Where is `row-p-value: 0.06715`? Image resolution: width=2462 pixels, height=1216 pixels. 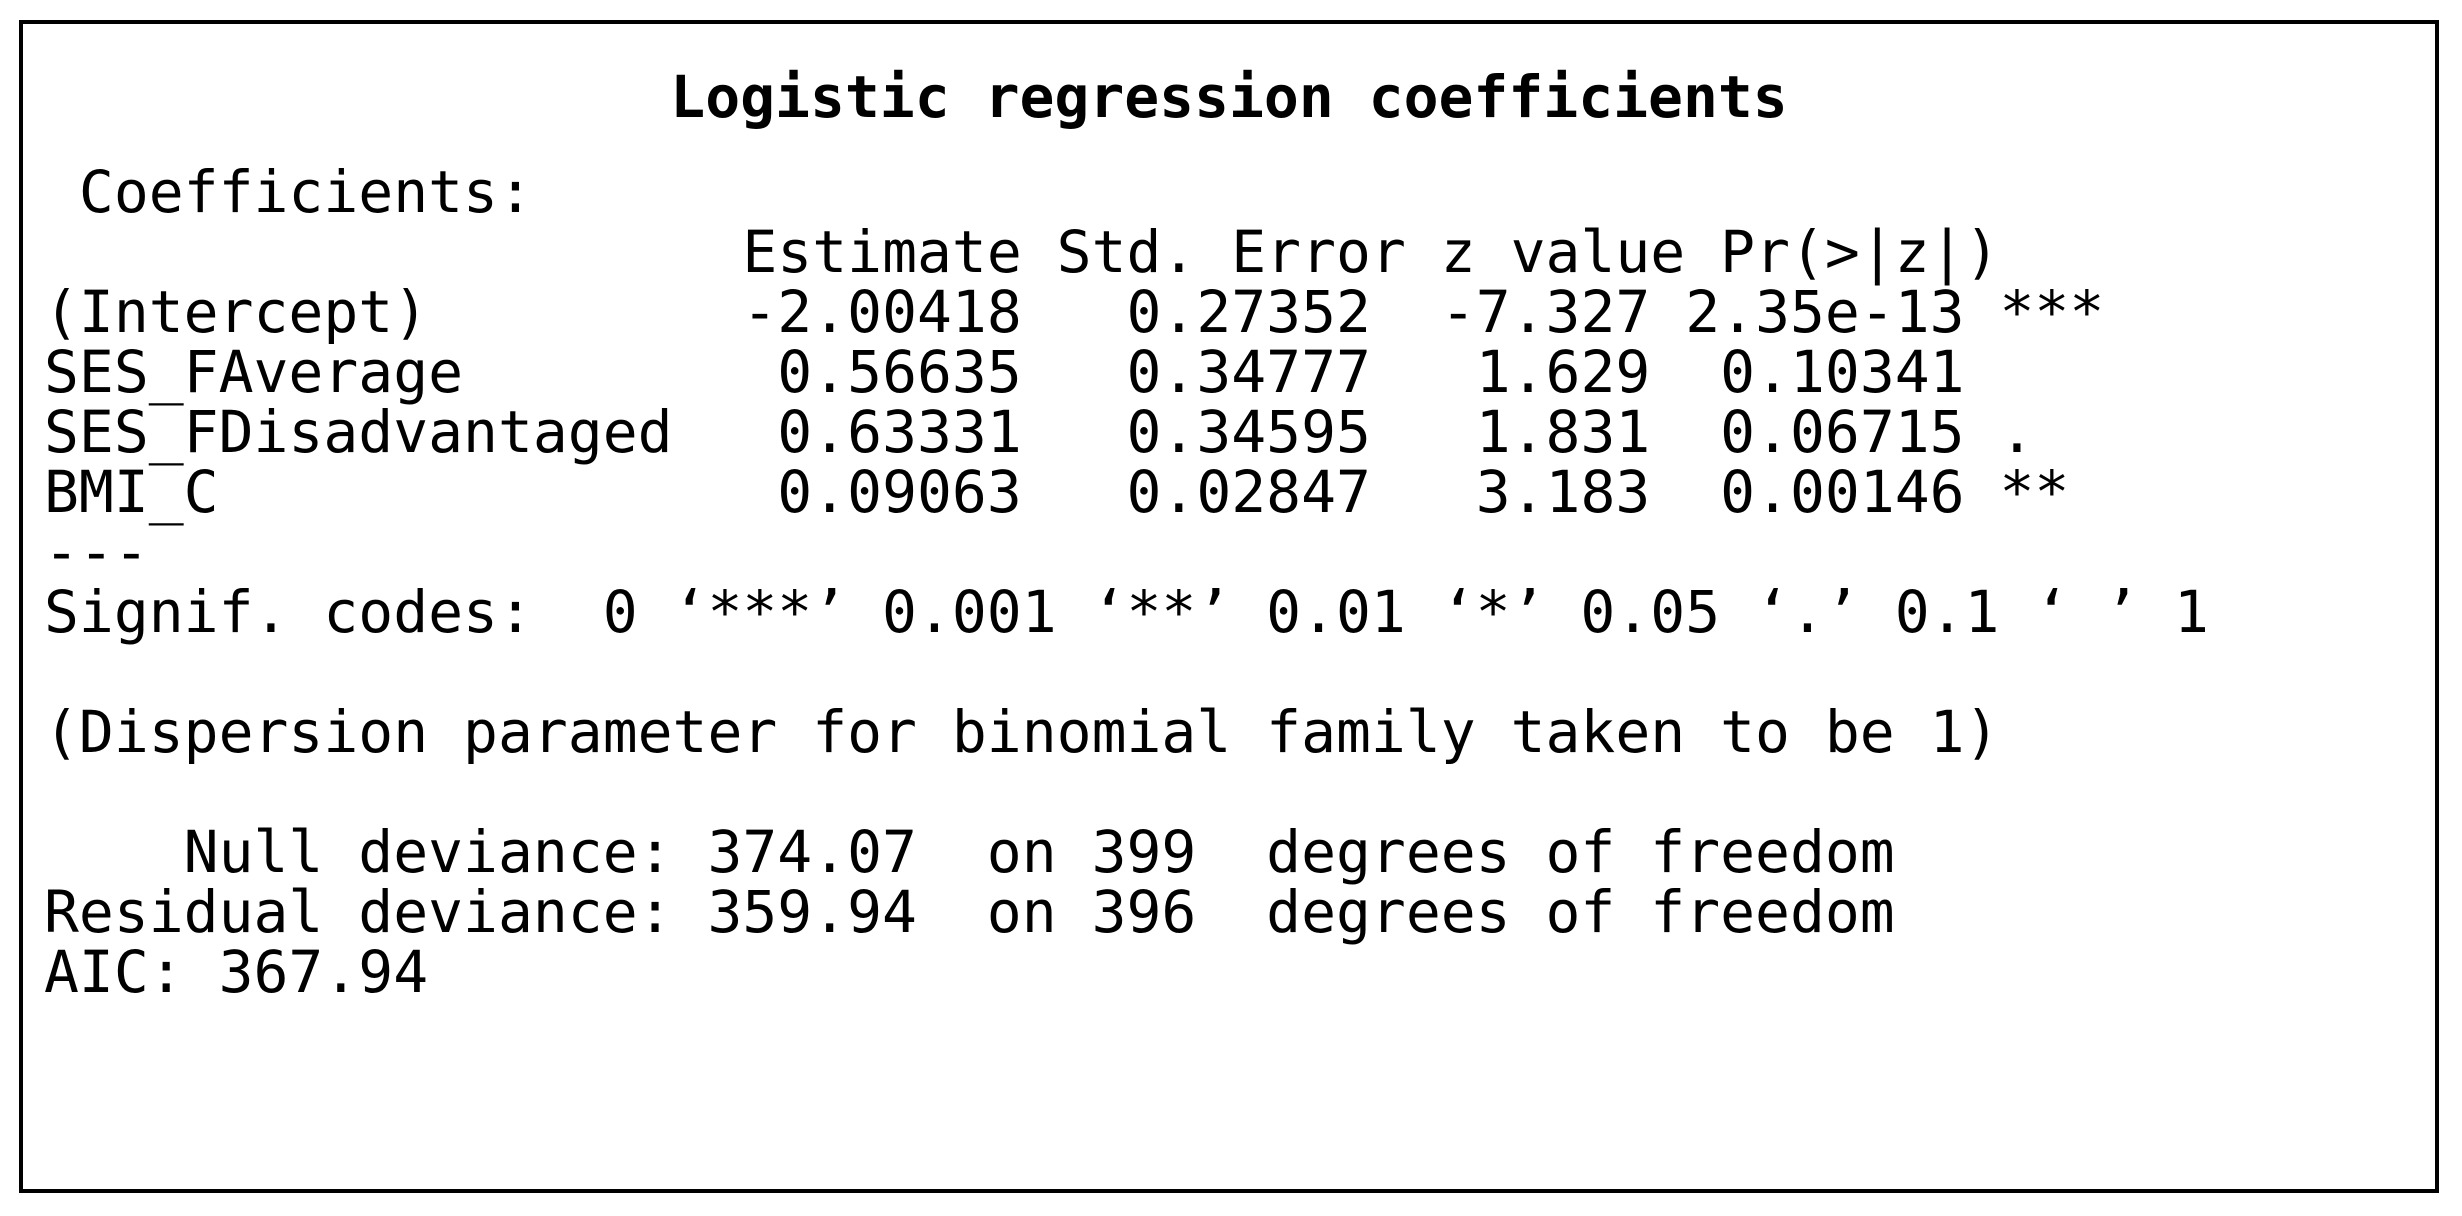
row-p-value: 0.06715 is located at coordinates (1825, 432).